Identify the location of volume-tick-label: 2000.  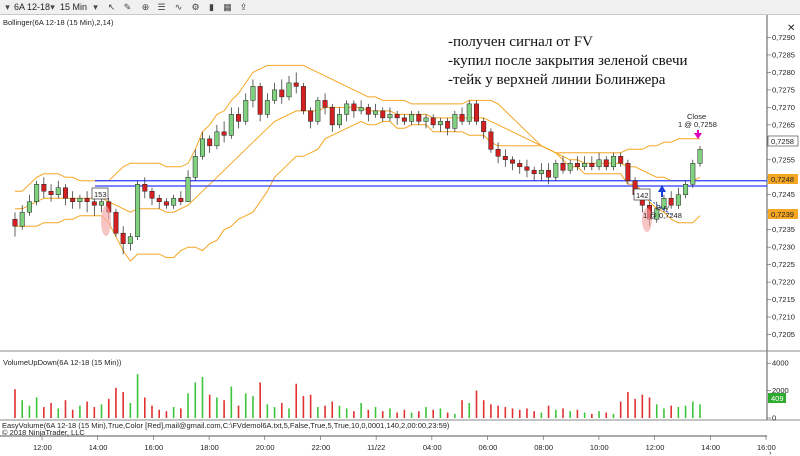
(780, 390).